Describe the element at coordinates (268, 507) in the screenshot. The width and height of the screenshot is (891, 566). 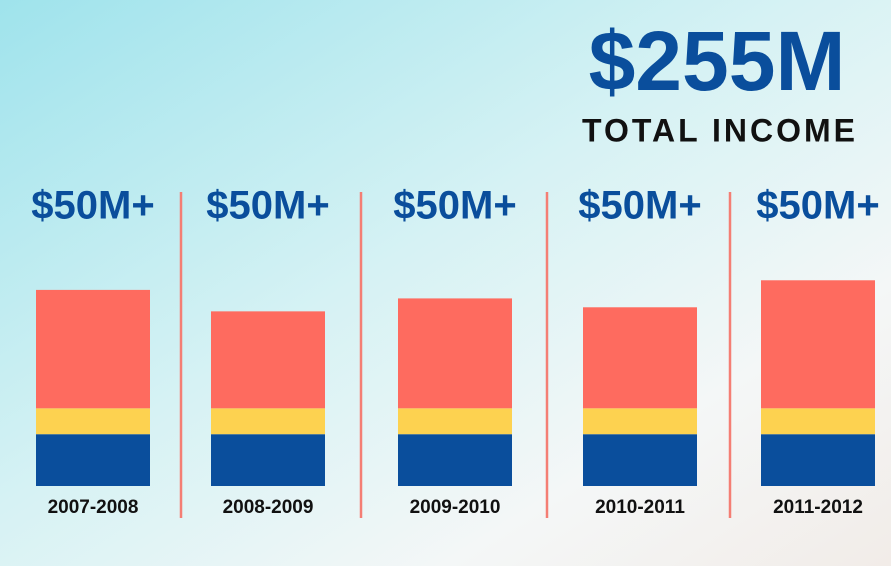
I see `x-tick-label: 2008-2009` at that location.